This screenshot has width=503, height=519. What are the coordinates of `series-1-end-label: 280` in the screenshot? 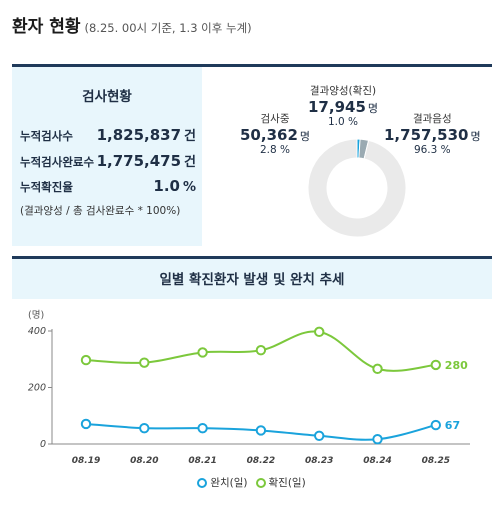 It's located at (456, 365).